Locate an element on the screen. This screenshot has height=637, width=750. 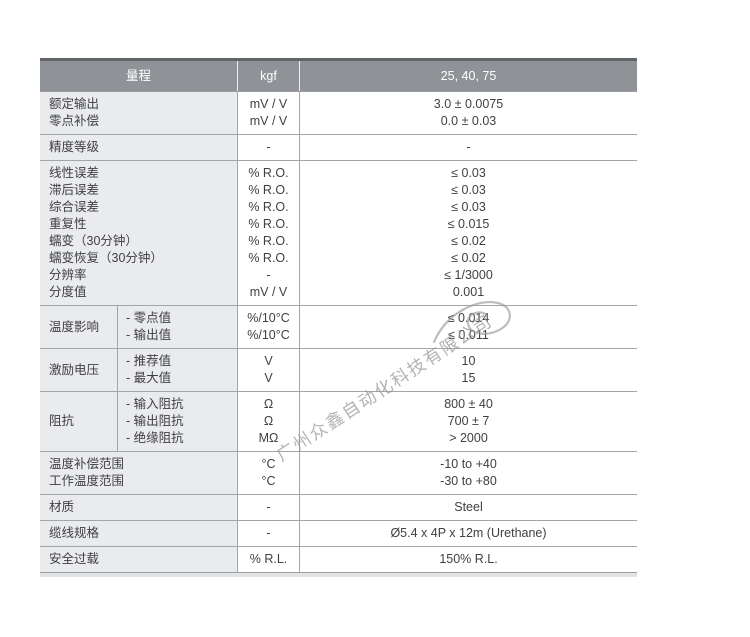
row-value-cell: 3.0 ± 0.0075 0.0 ± 0.03 is located at coordinates (468, 113).